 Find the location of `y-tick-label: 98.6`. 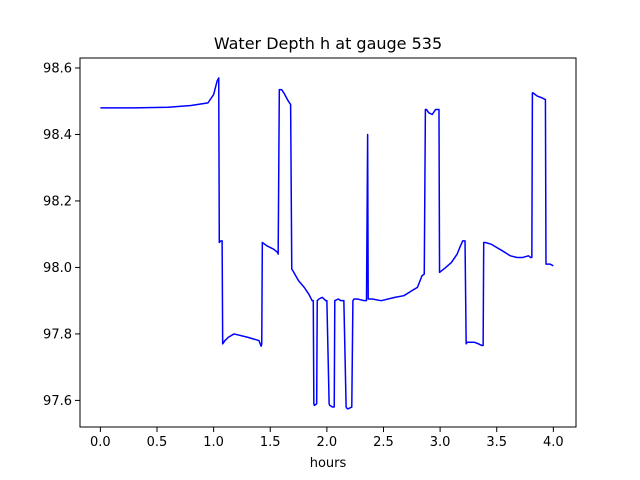

y-tick-label: 98.6 is located at coordinates (57, 68).